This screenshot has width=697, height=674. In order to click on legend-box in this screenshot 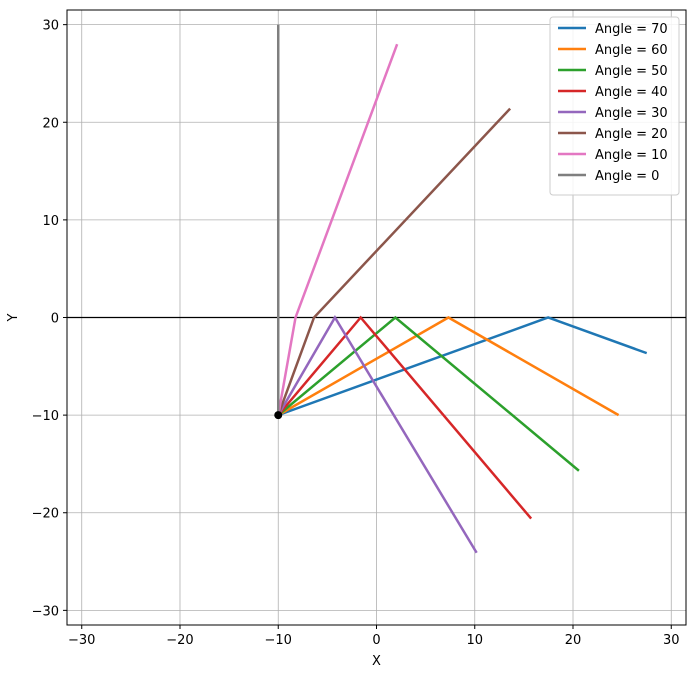, I will do `click(614, 106)`.